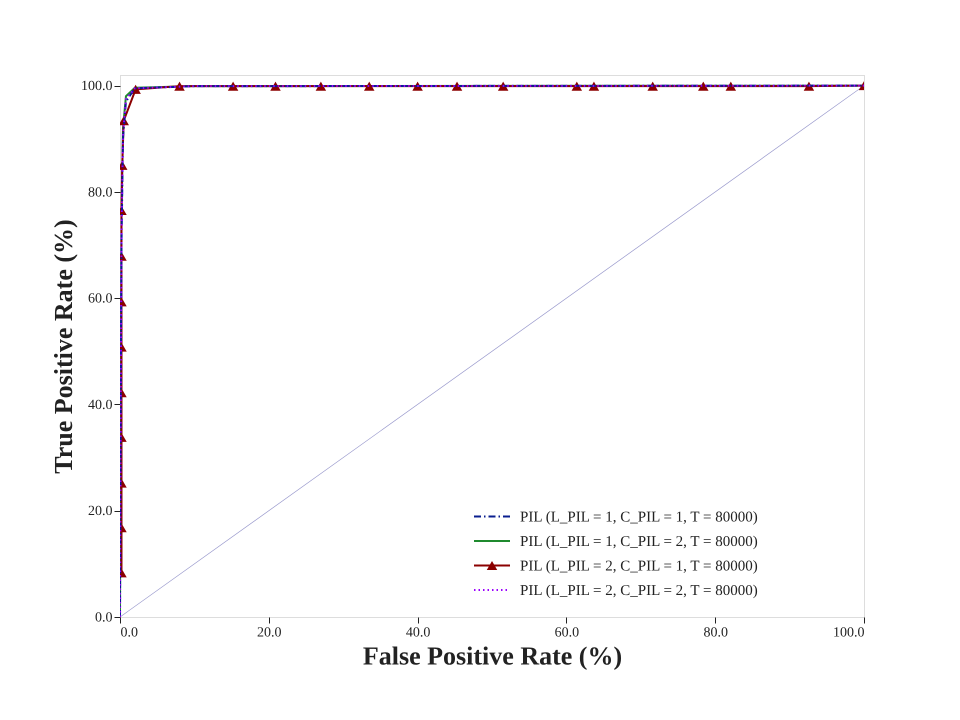  I want to click on y-tick-label: 60.0, so click(100, 299).